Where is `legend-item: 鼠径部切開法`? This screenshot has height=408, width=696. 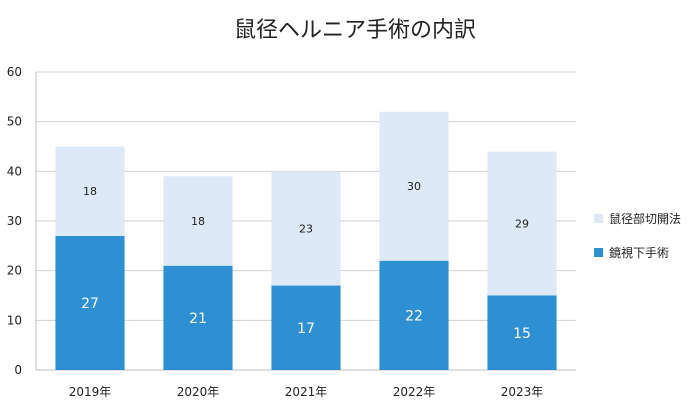 legend-item: 鼠径部切開法 is located at coordinates (637, 218).